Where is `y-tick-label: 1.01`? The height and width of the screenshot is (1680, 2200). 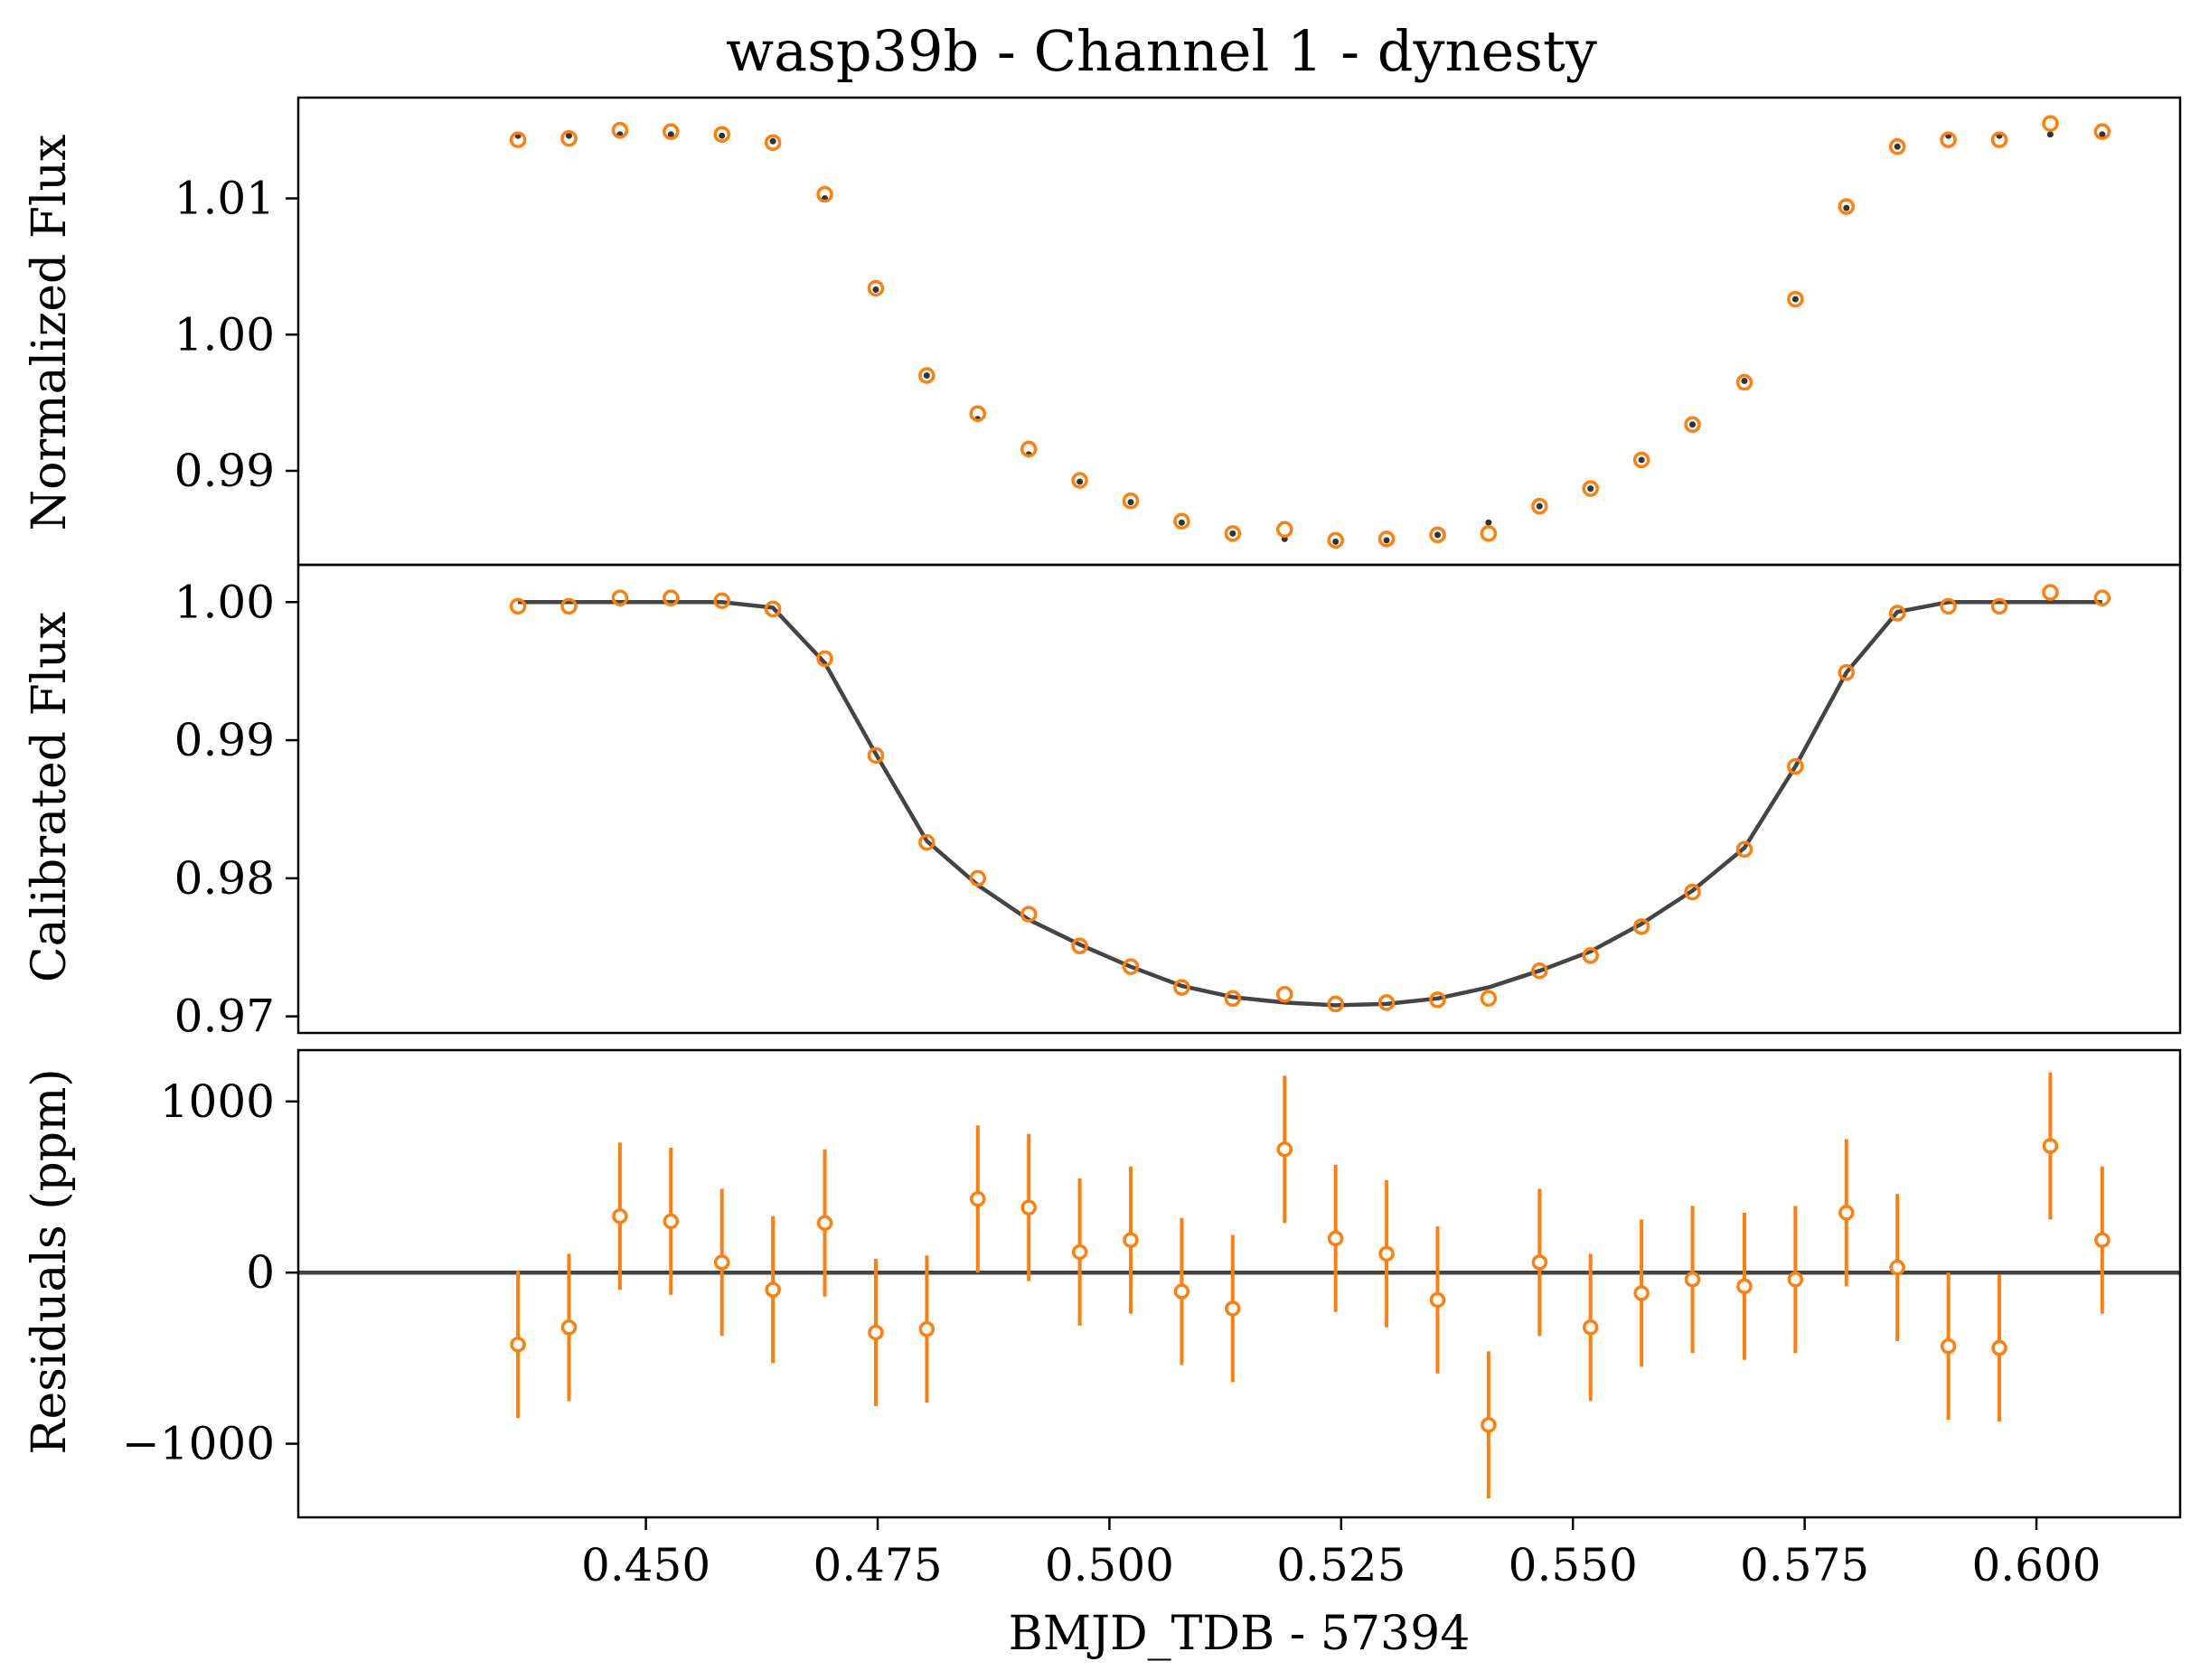 y-tick-label: 1.01 is located at coordinates (225, 199).